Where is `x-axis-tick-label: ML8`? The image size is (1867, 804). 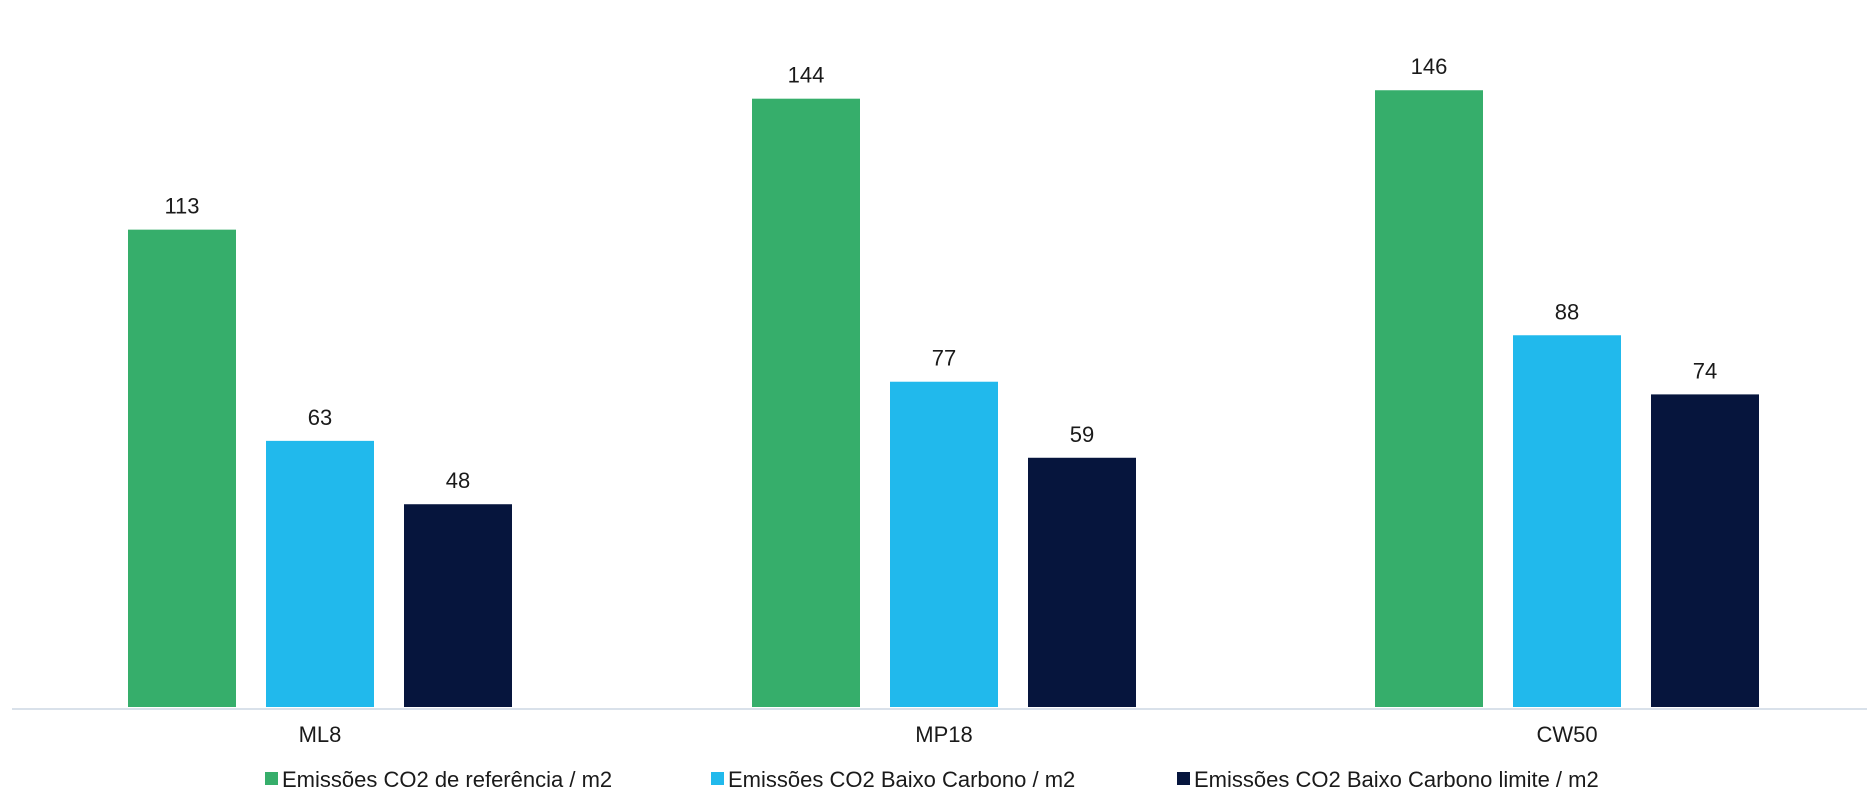 x-axis-tick-label: ML8 is located at coordinates (320, 734).